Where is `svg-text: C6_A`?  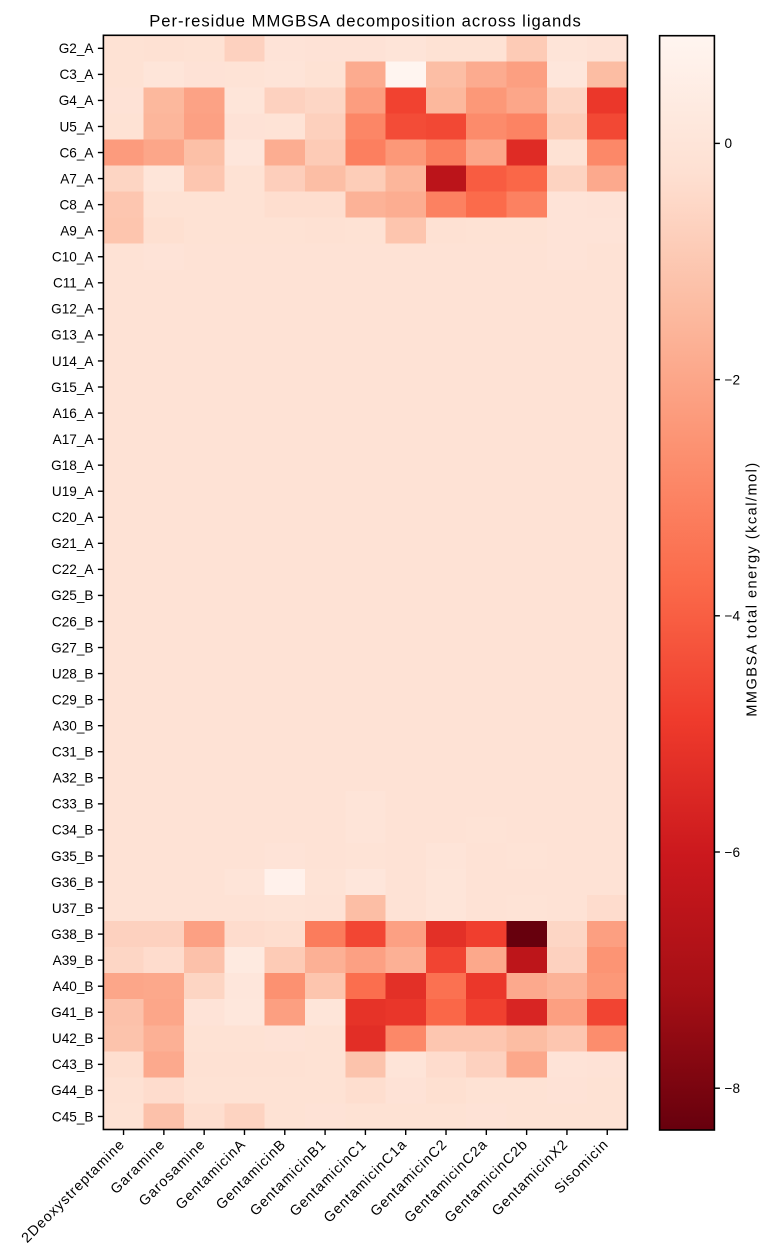
svg-text: C6_A is located at coordinates (76, 152).